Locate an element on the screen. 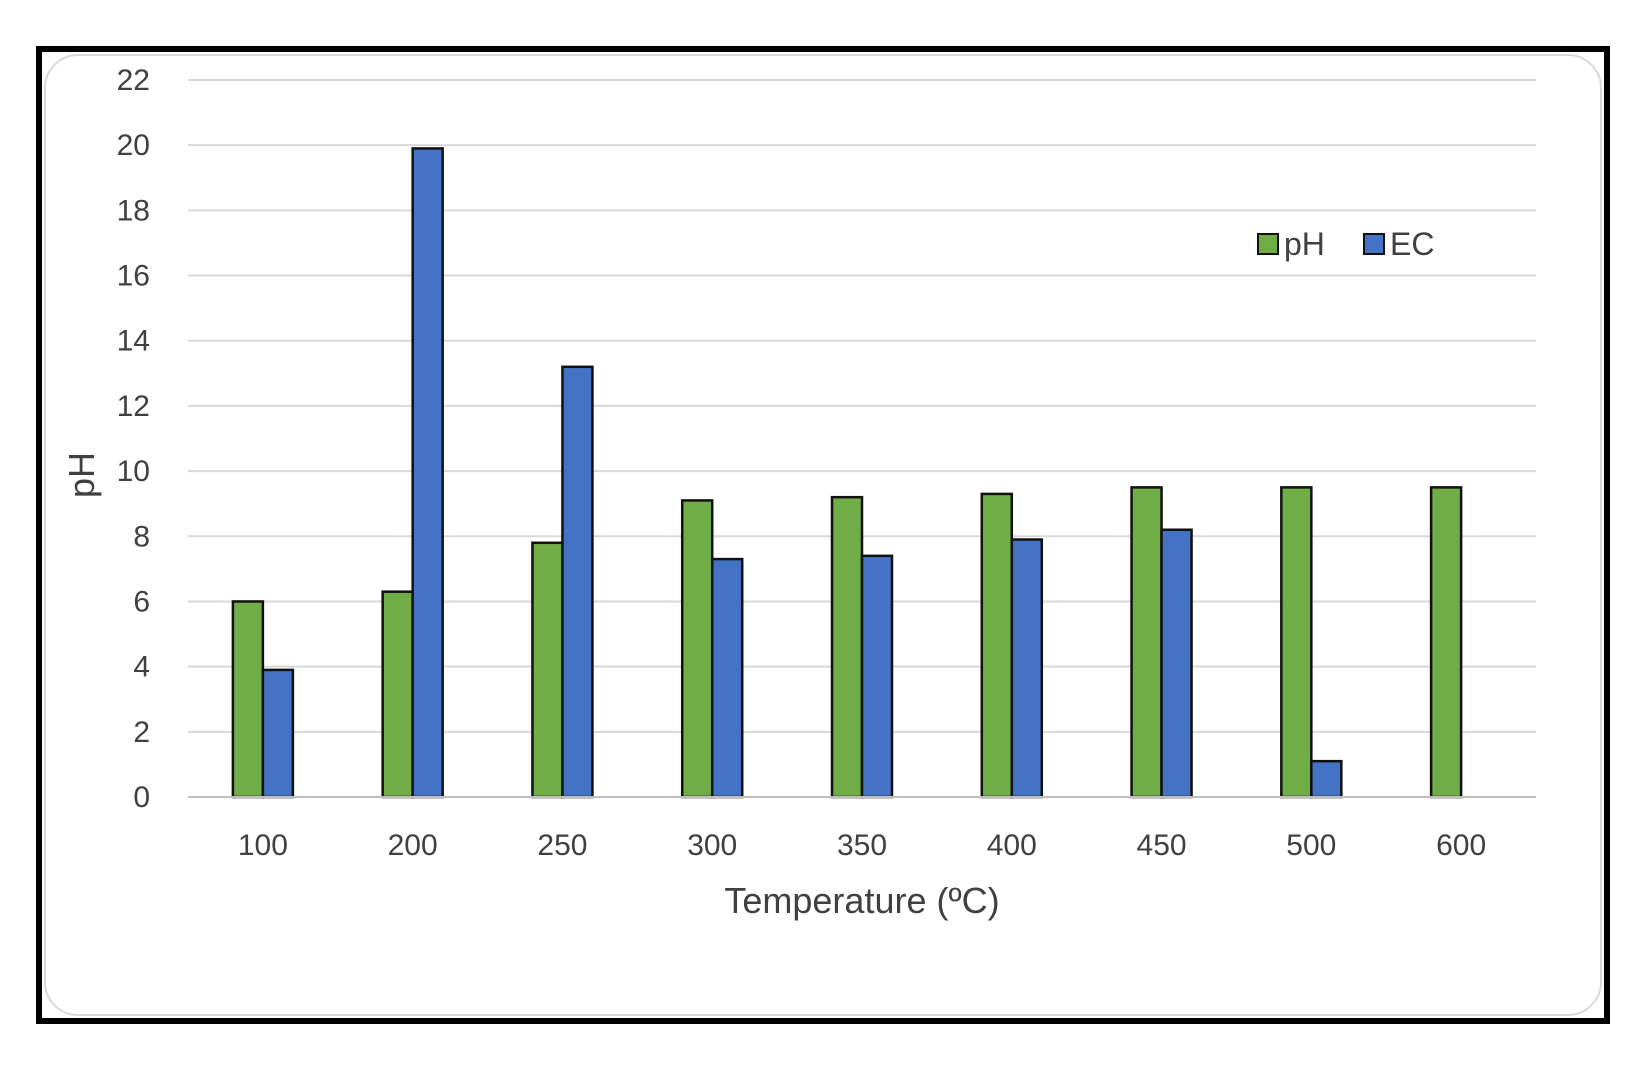  y-tick-label: 12 is located at coordinates (133, 406).